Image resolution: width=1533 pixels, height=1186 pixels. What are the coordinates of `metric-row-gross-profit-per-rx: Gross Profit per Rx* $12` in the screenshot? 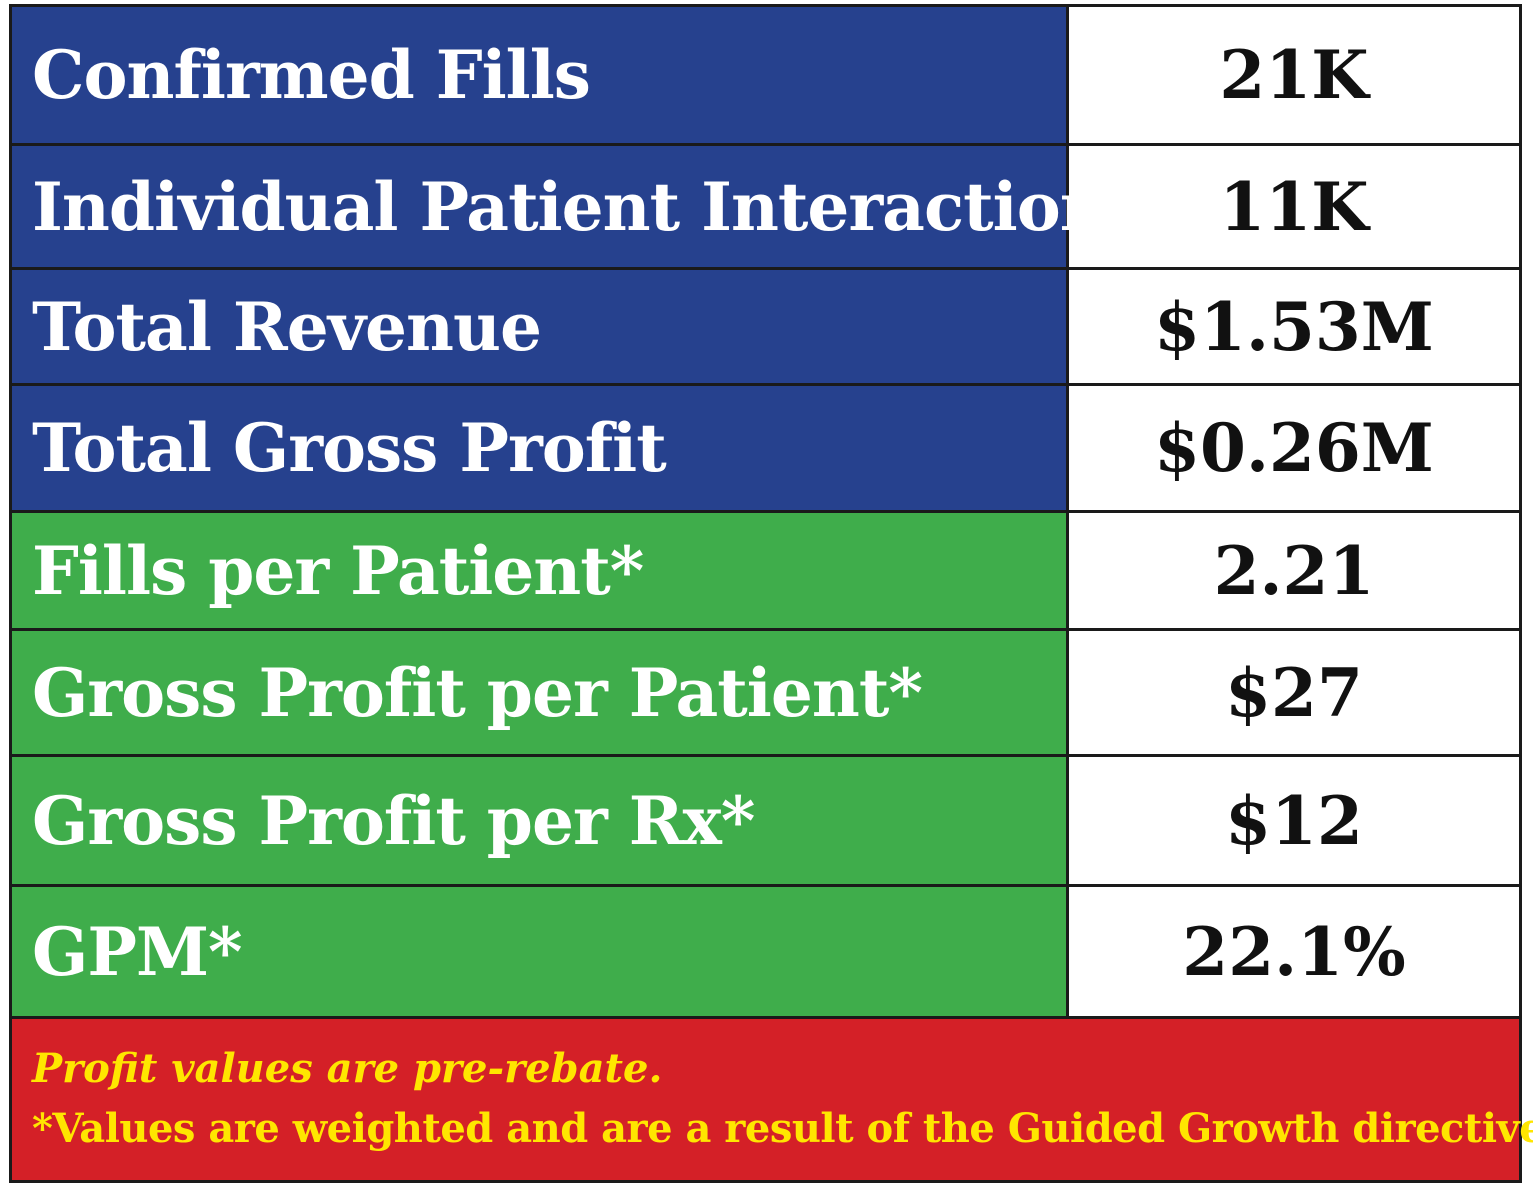 It's located at (765, 820).